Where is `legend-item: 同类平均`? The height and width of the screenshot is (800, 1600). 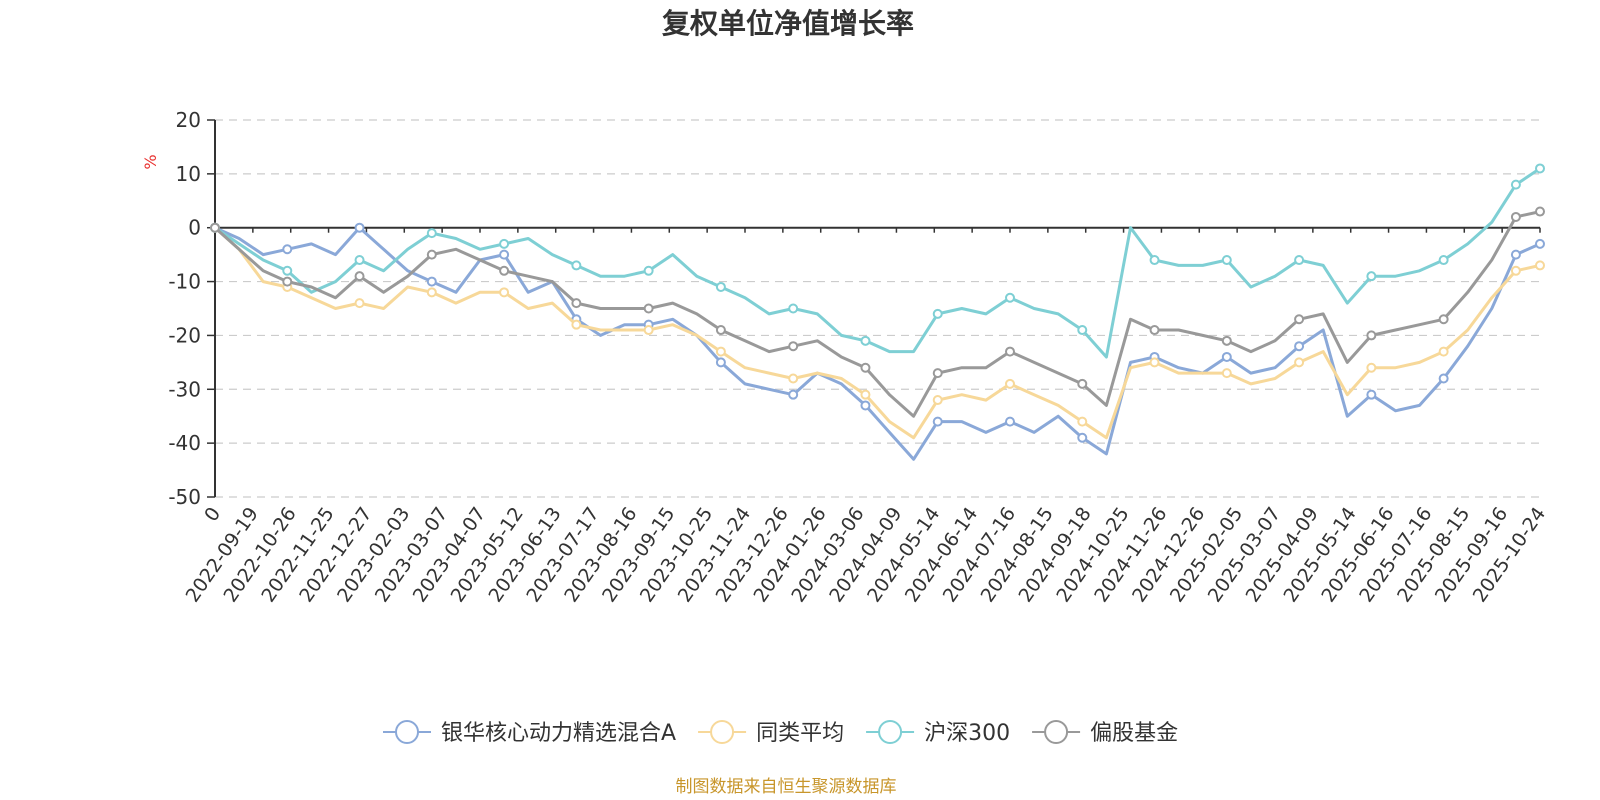
legend-item: 同类平均 is located at coordinates (771, 733).